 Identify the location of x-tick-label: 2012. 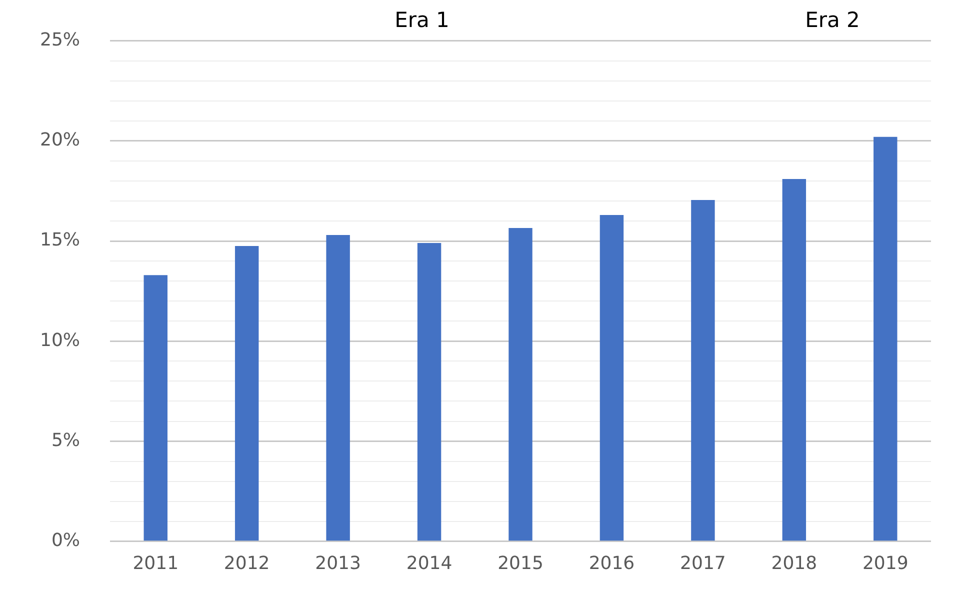
(247, 563).